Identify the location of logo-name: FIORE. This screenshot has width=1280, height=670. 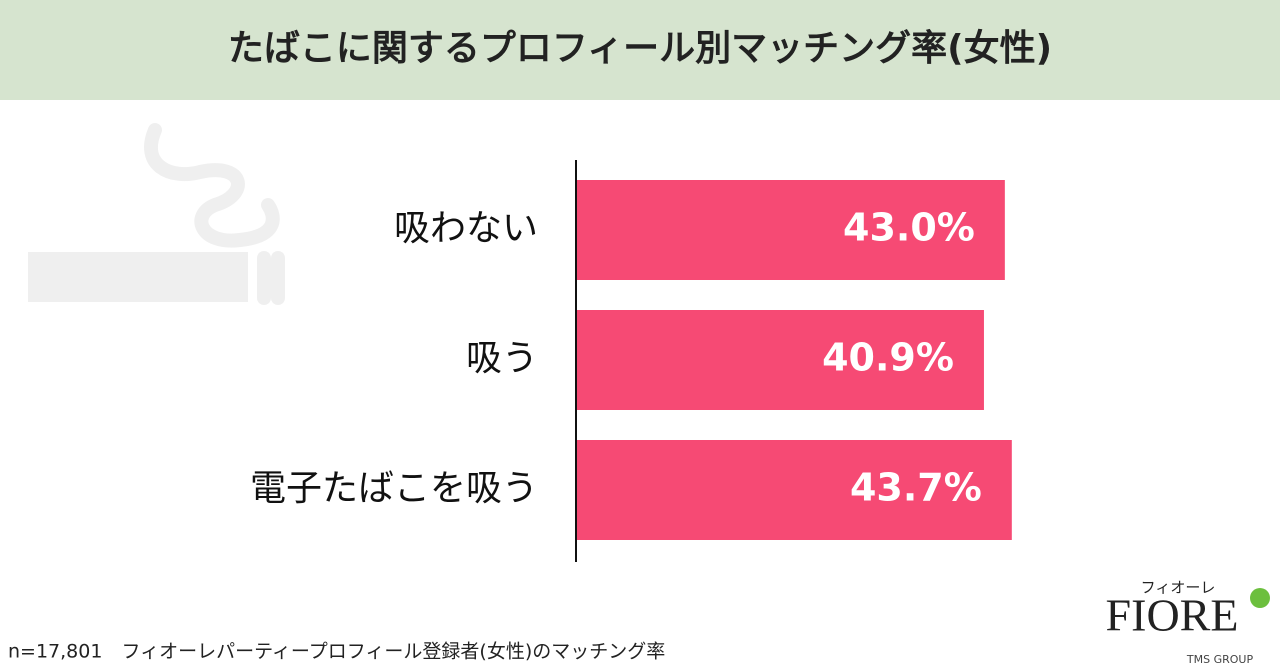
(1172, 615).